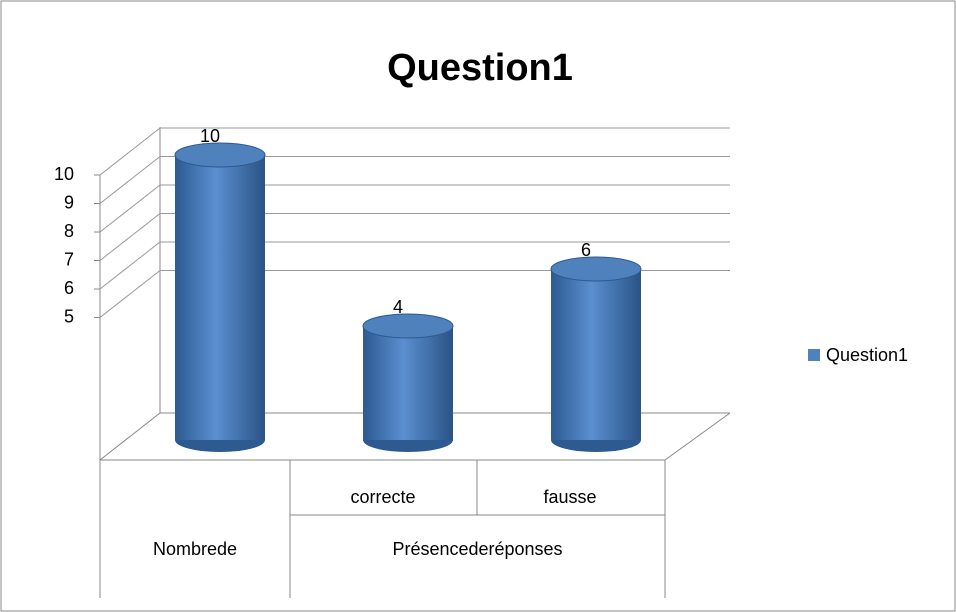 This screenshot has height=612, width=956. I want to click on y-tick-label: 9, so click(69, 202).